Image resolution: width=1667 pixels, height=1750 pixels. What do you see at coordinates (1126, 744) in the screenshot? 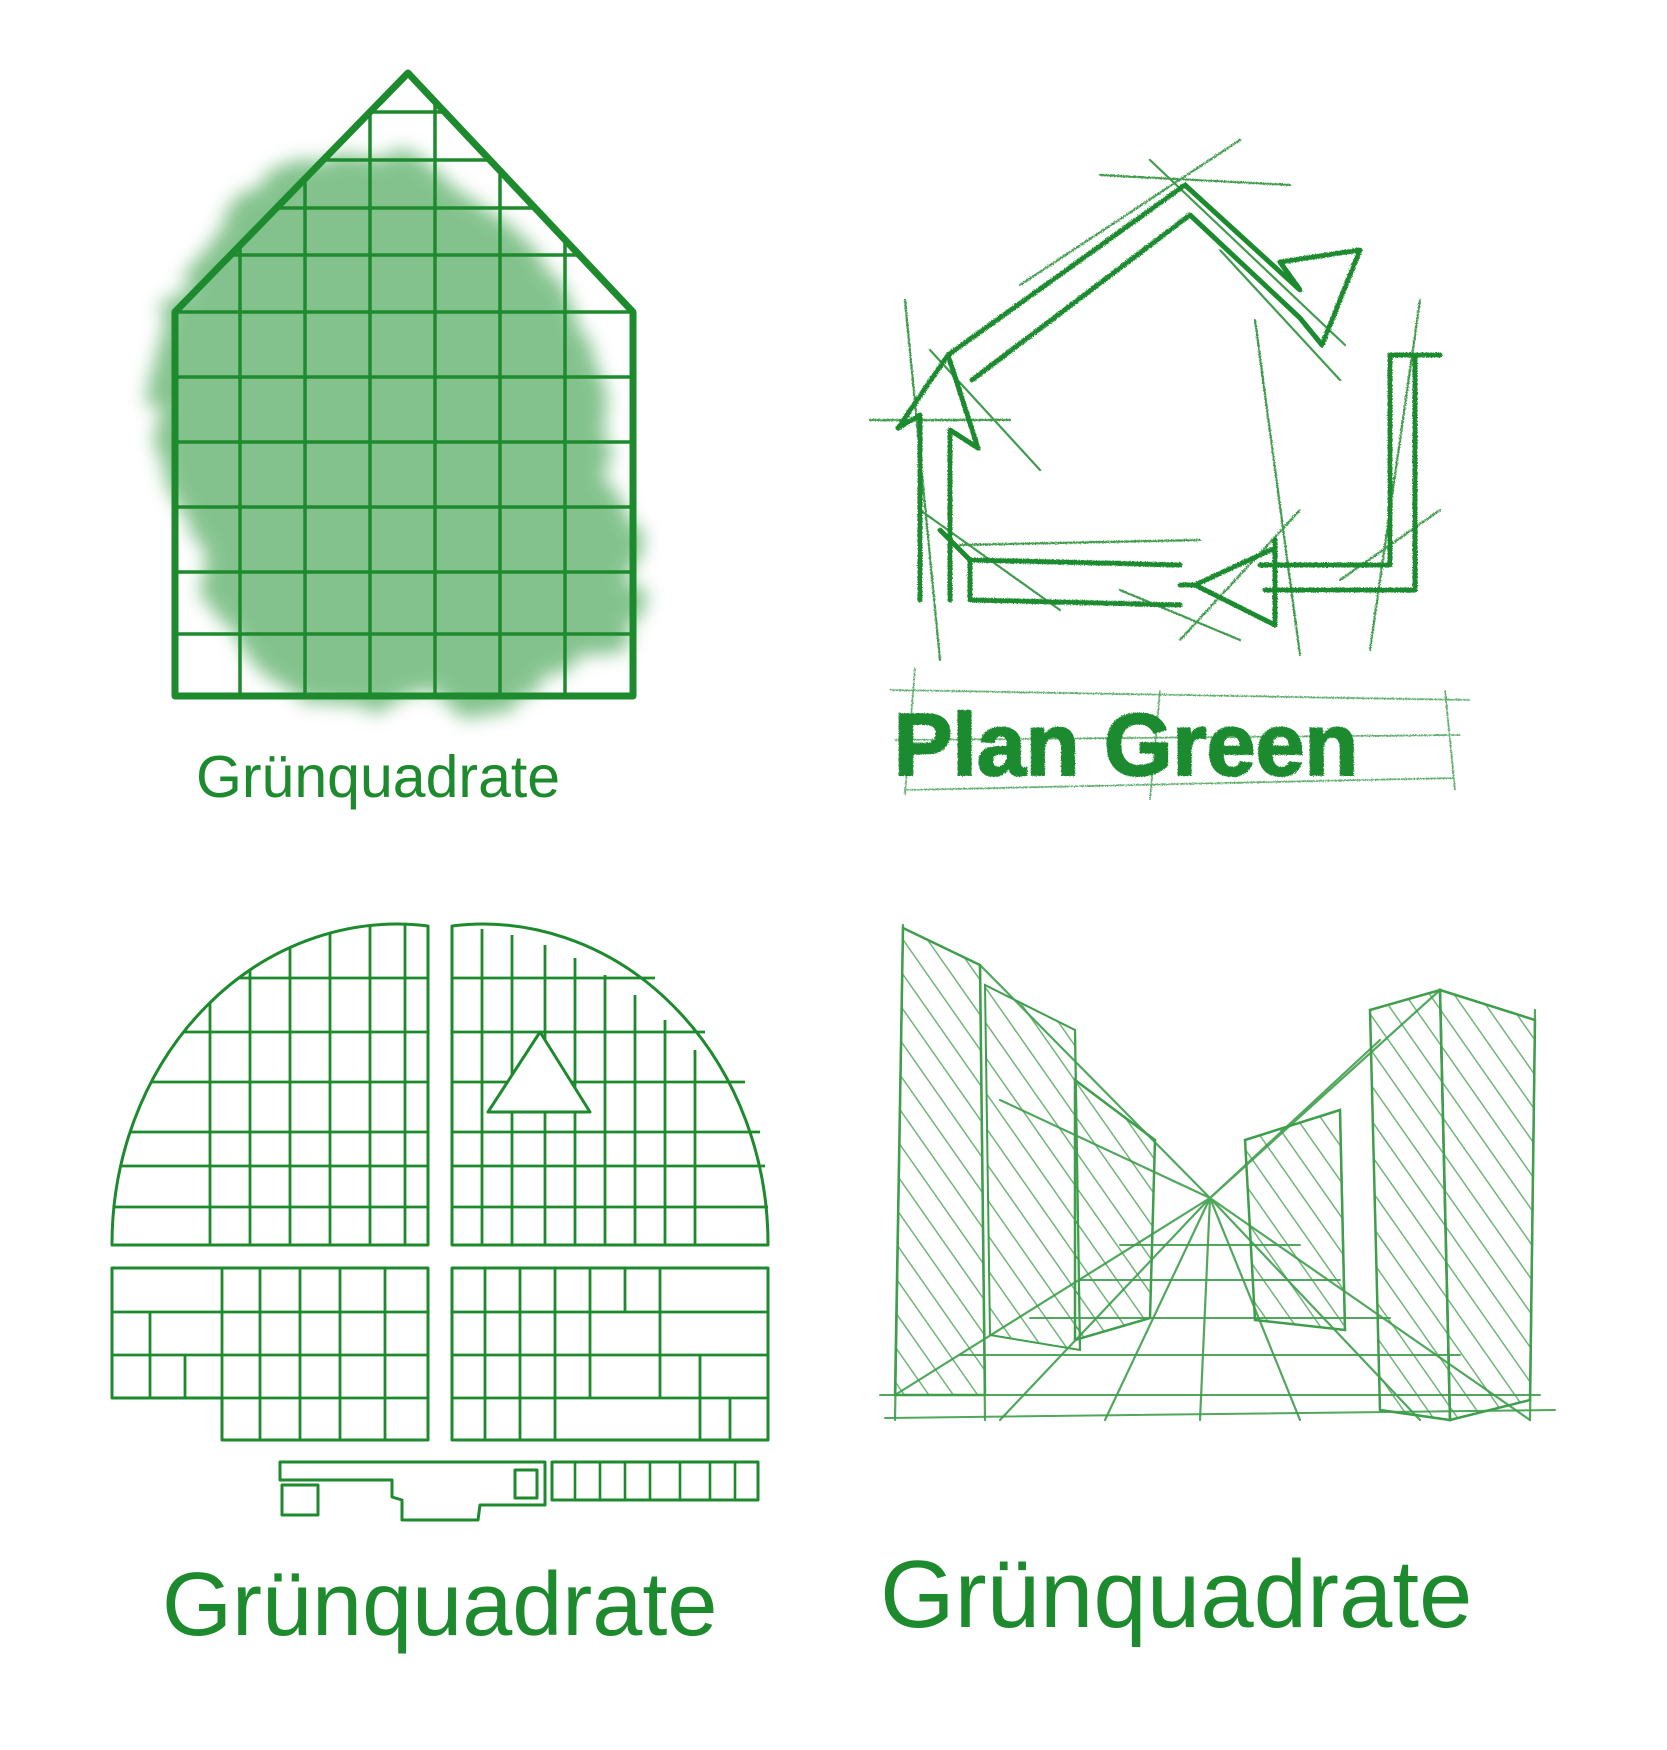
I see `plan-green-wordmark: Plan Green` at bounding box center [1126, 744].